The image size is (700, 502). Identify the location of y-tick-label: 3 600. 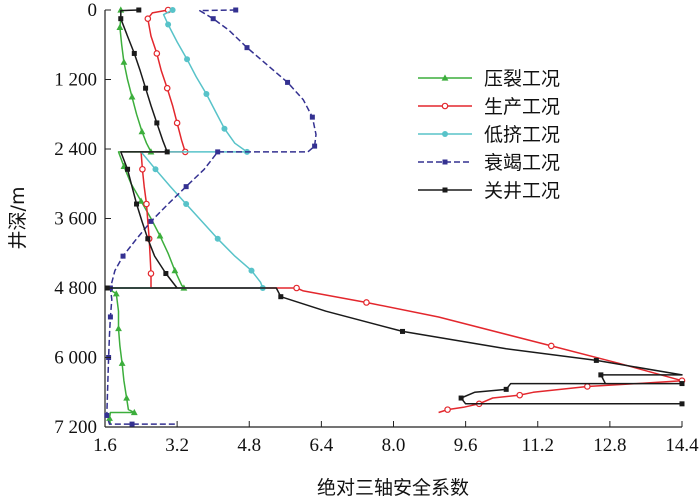
(75, 219).